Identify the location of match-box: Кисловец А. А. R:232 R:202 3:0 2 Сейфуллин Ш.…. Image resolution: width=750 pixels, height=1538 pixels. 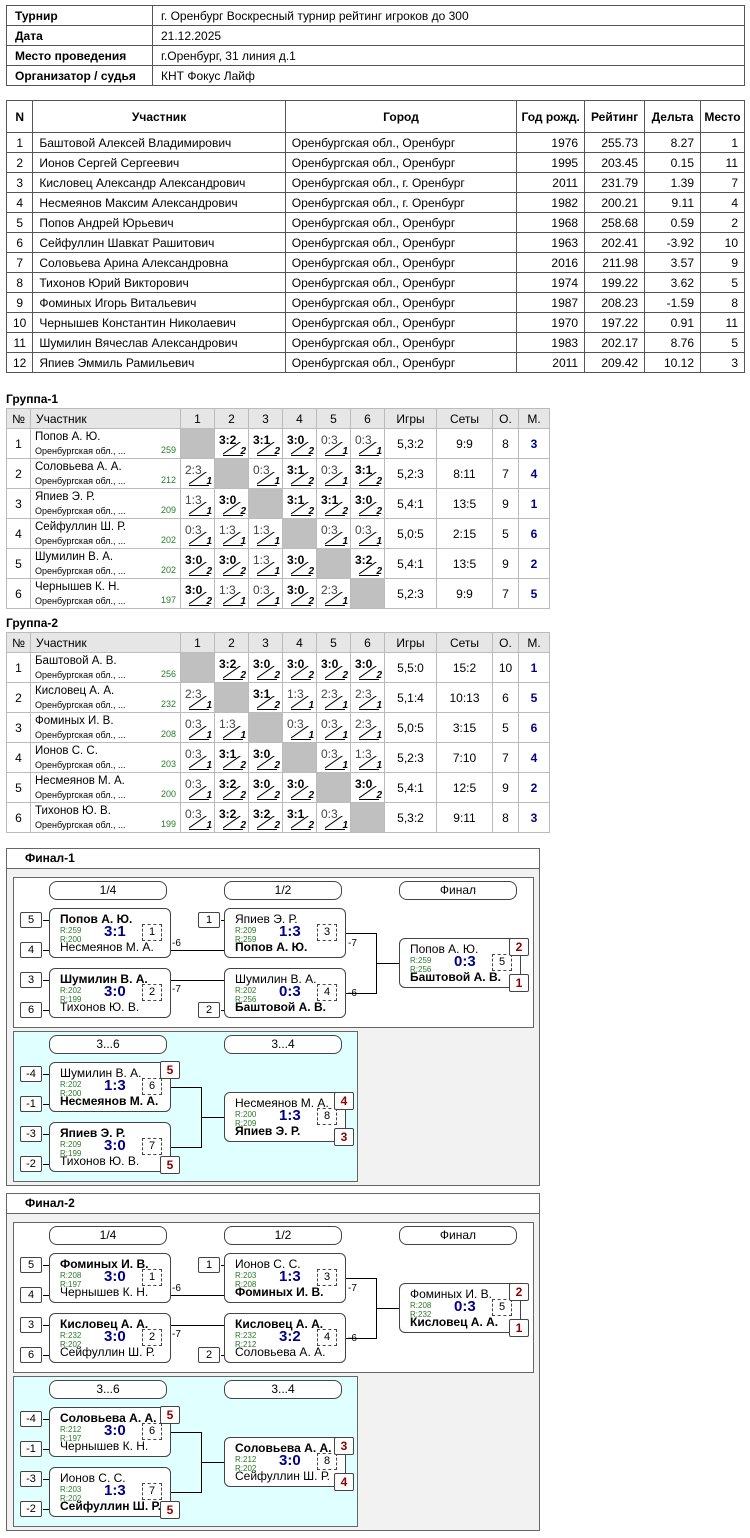
(110, 1338).